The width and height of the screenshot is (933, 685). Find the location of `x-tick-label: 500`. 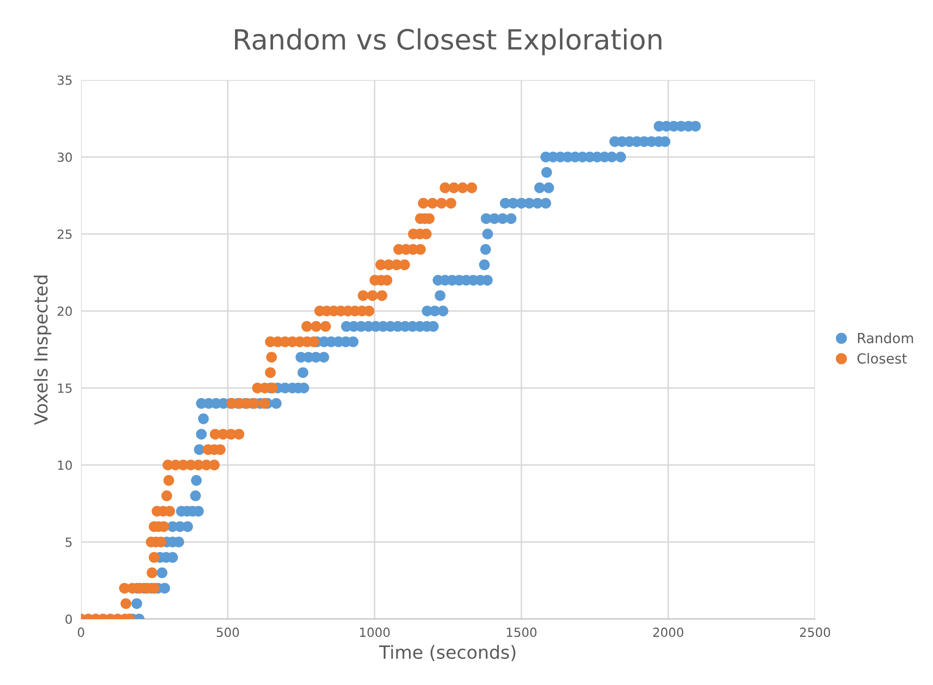

x-tick-label: 500 is located at coordinates (227, 633).